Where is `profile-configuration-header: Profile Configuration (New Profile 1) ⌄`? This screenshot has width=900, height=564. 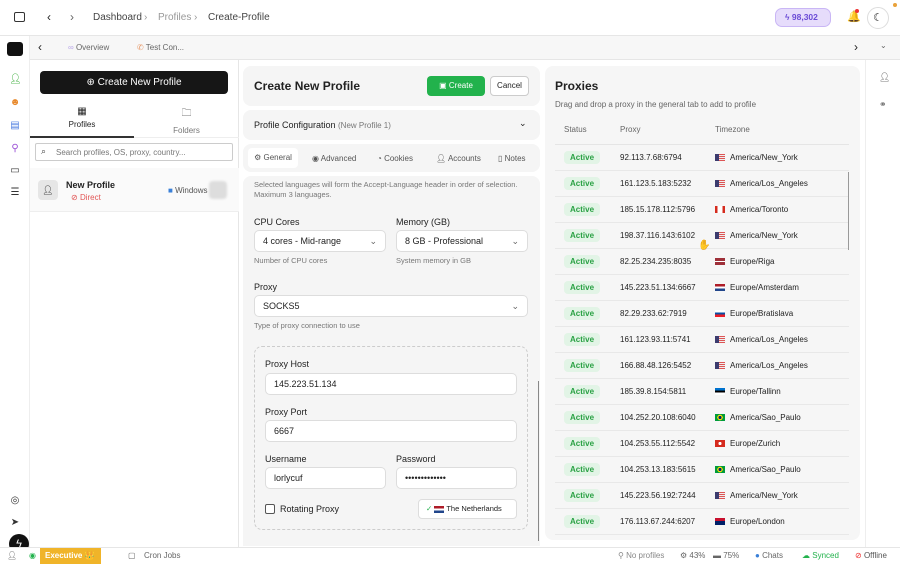 profile-configuration-header: Profile Configuration (New Profile 1) ⌄ is located at coordinates (391, 125).